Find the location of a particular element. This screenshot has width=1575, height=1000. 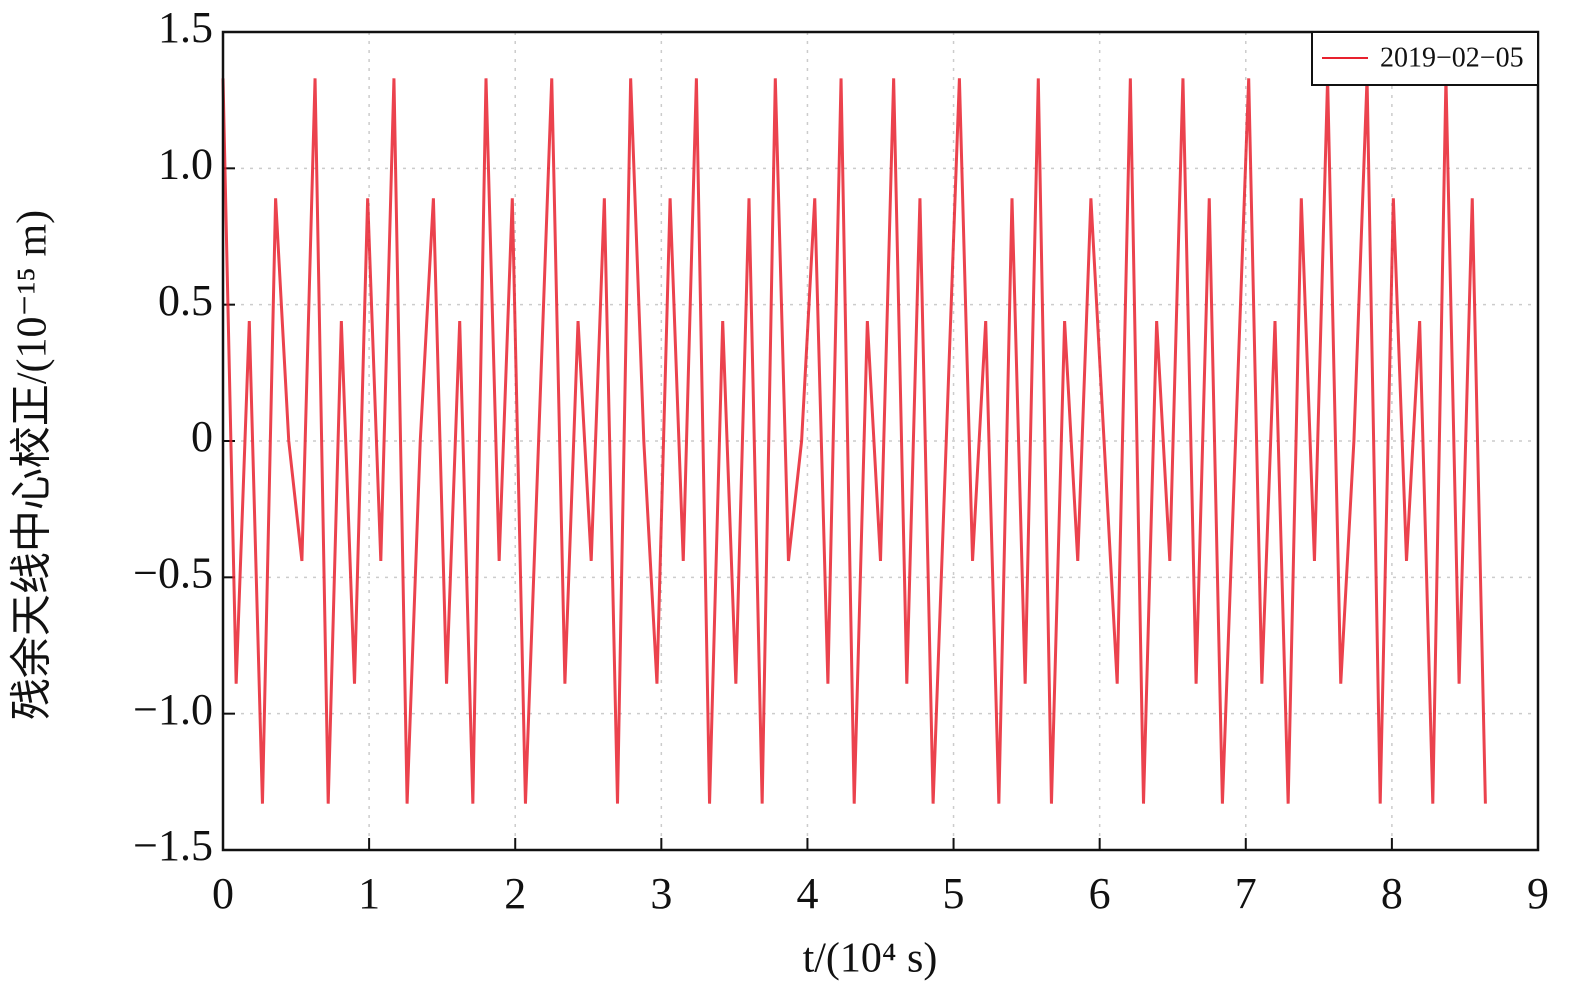

y-tick-label: 0 is located at coordinates (202, 436).